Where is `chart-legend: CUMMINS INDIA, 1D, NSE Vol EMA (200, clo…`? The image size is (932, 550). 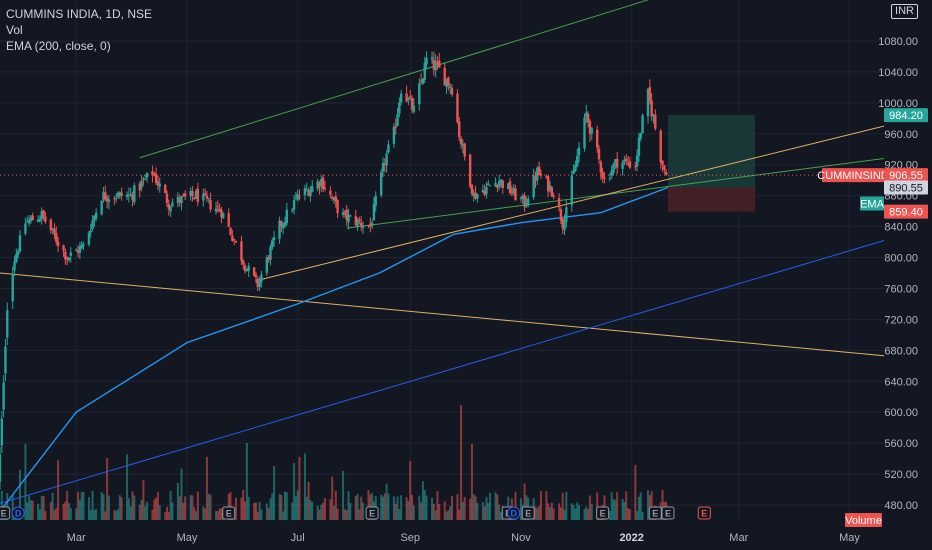
chart-legend: CUMMINS INDIA, 1D, NSE Vol EMA (200, clo… is located at coordinates (79, 30).